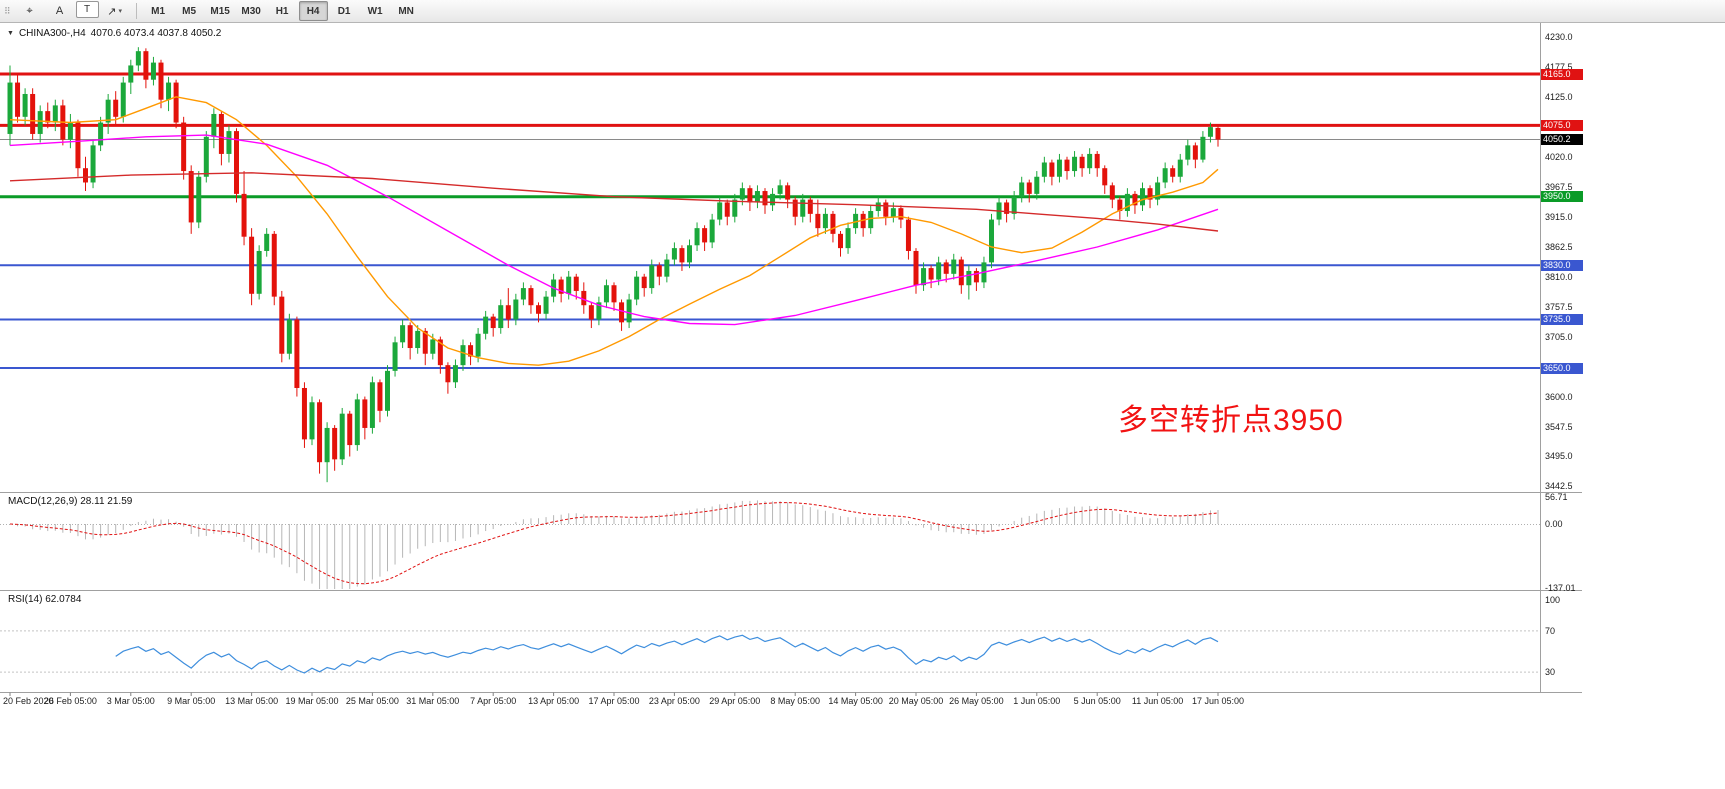 The image size is (1725, 789). I want to click on timeframe-button-d1: D1, so click(344, 11).